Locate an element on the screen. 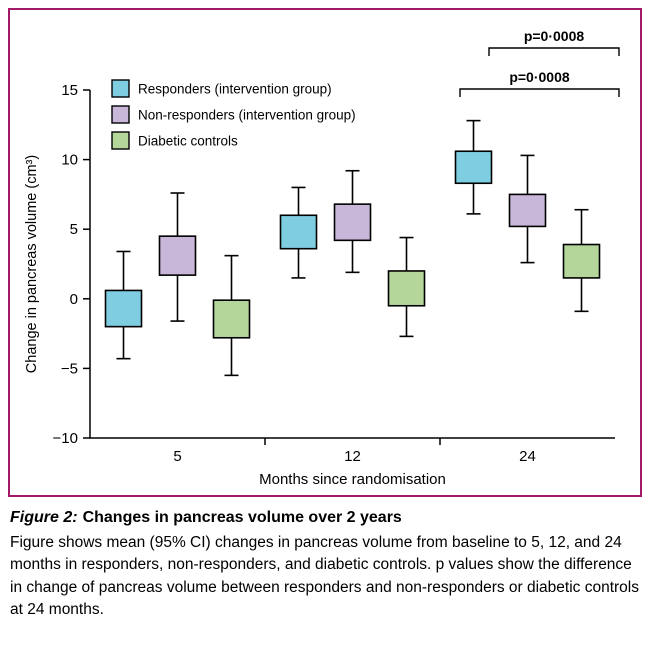 The height and width of the screenshot is (661, 650). y-tick-label: 5 is located at coordinates (74, 229).